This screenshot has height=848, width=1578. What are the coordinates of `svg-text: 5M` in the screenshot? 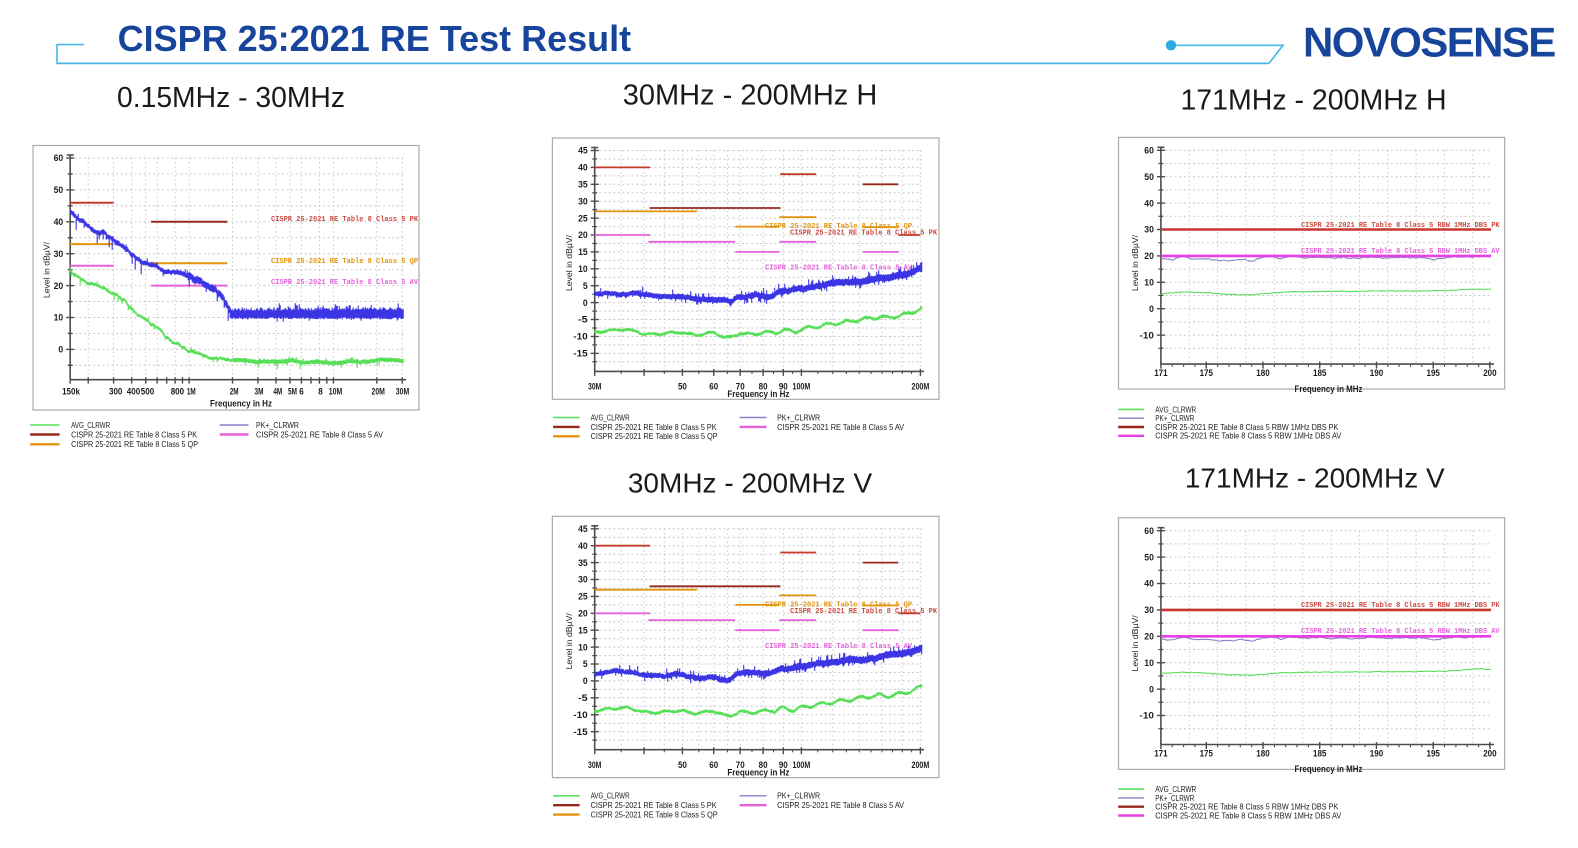 It's located at (292, 392).